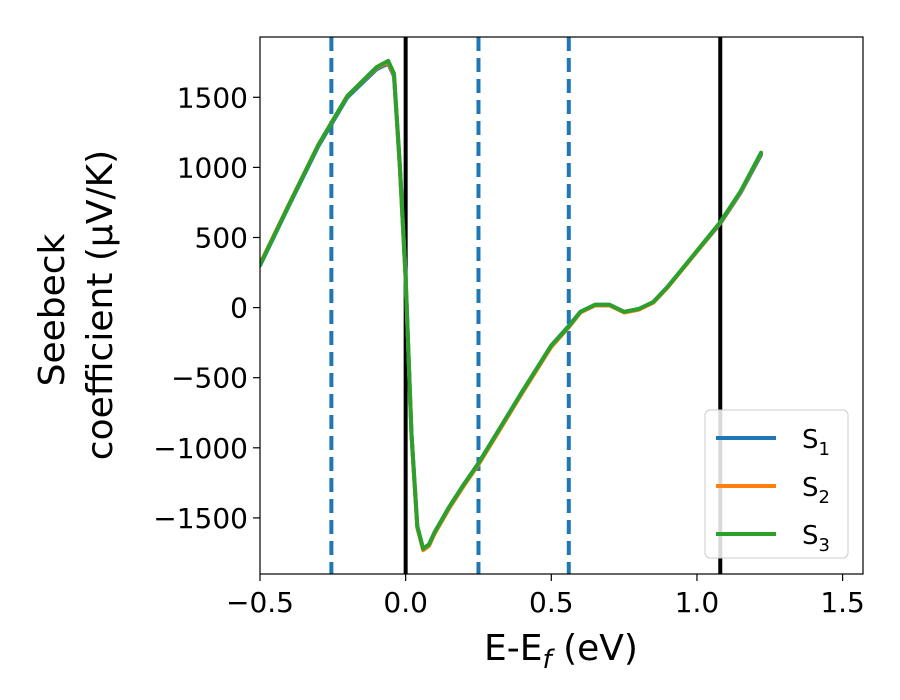 This screenshot has height=700, width=900. I want to click on y-axis-label-line2: coefficient (μV/K), so click(100, 305).